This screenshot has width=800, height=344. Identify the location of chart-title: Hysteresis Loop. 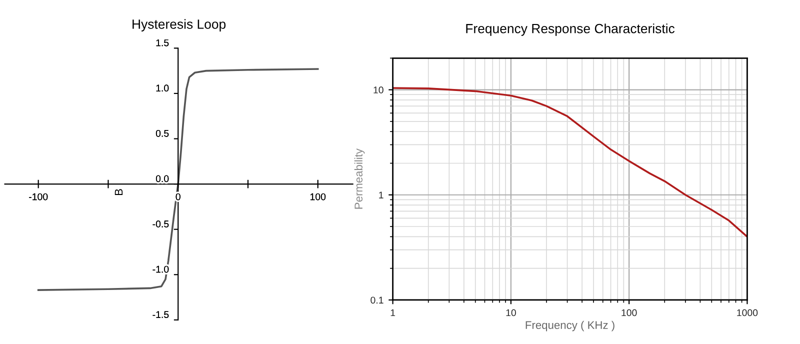
(179, 25).